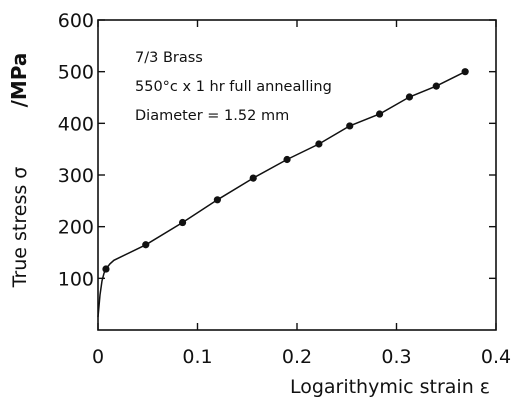 Image resolution: width=518 pixels, height=402 pixels. What do you see at coordinates (197, 357) in the screenshot?
I see `x-tick-label-1: 0.1` at bounding box center [197, 357].